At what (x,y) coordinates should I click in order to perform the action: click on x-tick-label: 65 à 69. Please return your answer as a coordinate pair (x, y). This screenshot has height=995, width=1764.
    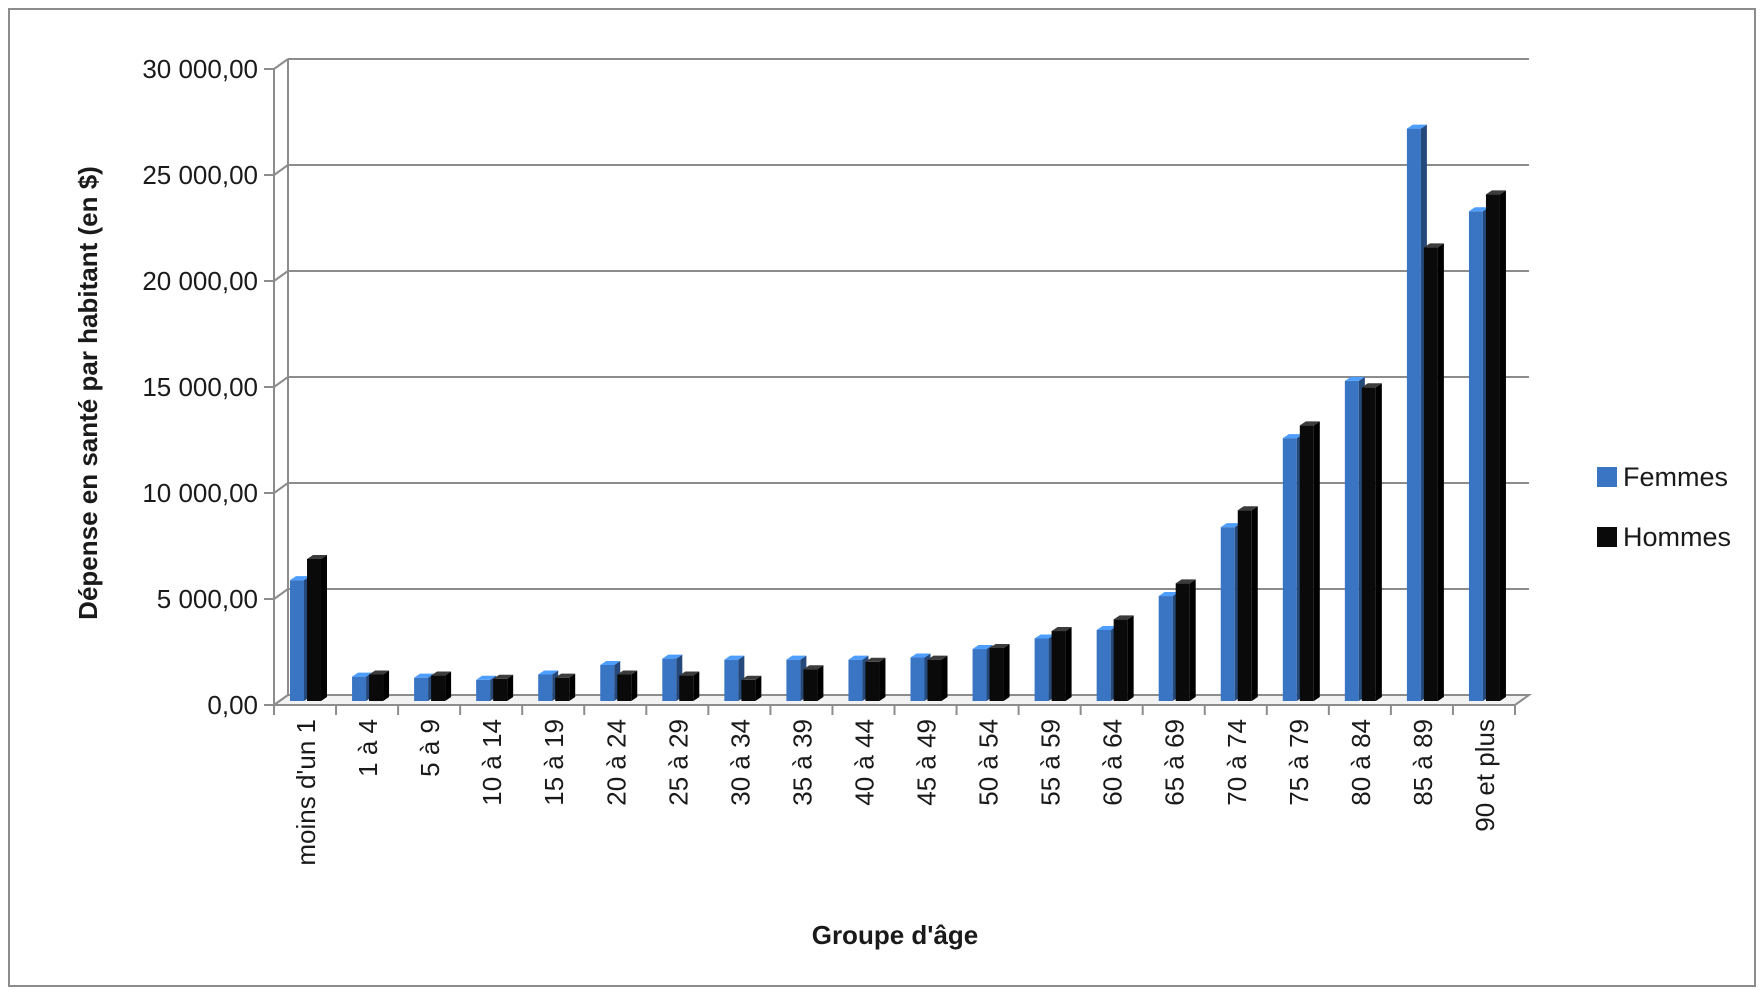
    Looking at the image, I should click on (1175, 762).